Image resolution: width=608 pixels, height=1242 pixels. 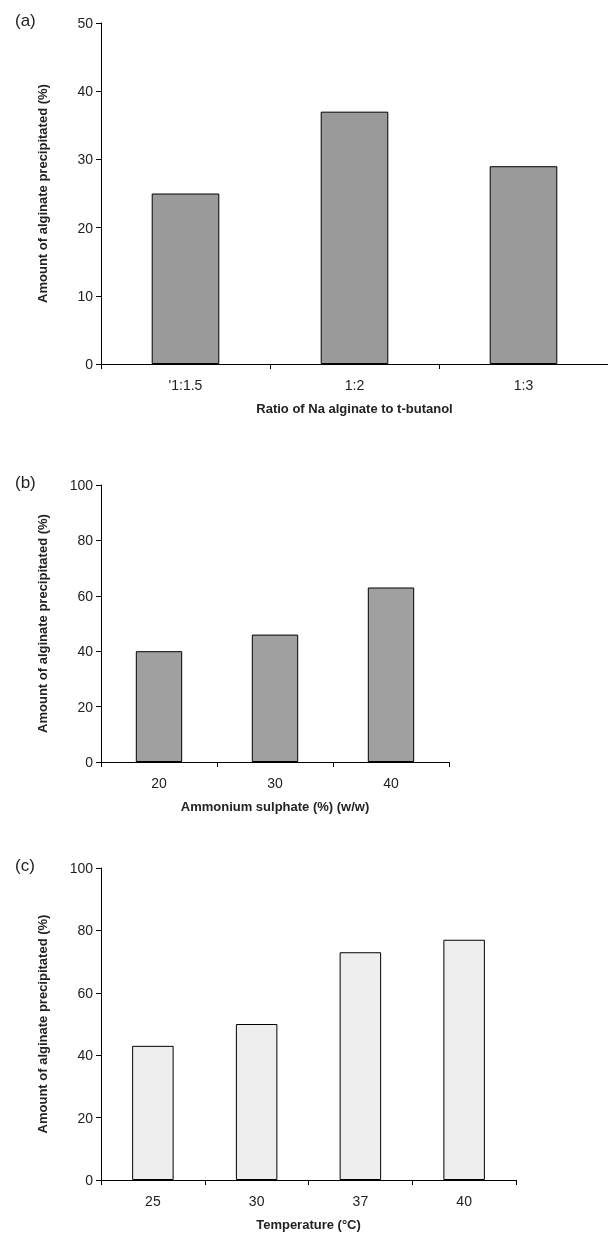 What do you see at coordinates (85, 159) in the screenshot?
I see `y-tick-label: 30` at bounding box center [85, 159].